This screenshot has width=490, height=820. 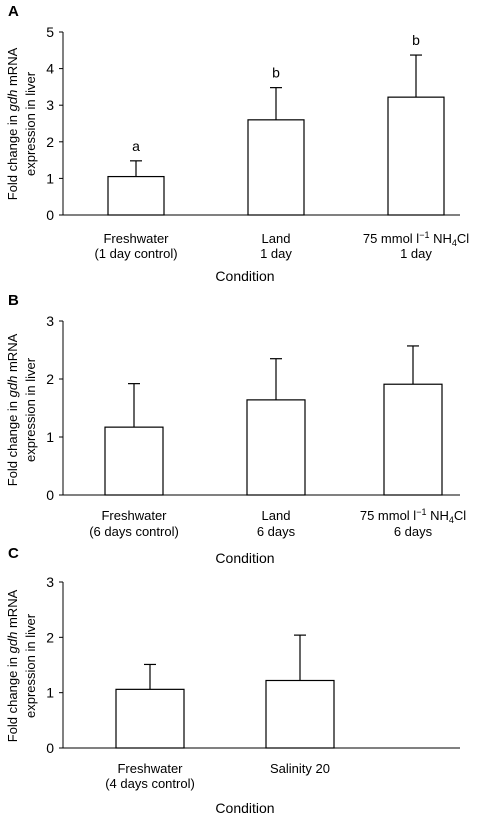 I want to click on y-tick-label: 4, so click(x=50, y=69).